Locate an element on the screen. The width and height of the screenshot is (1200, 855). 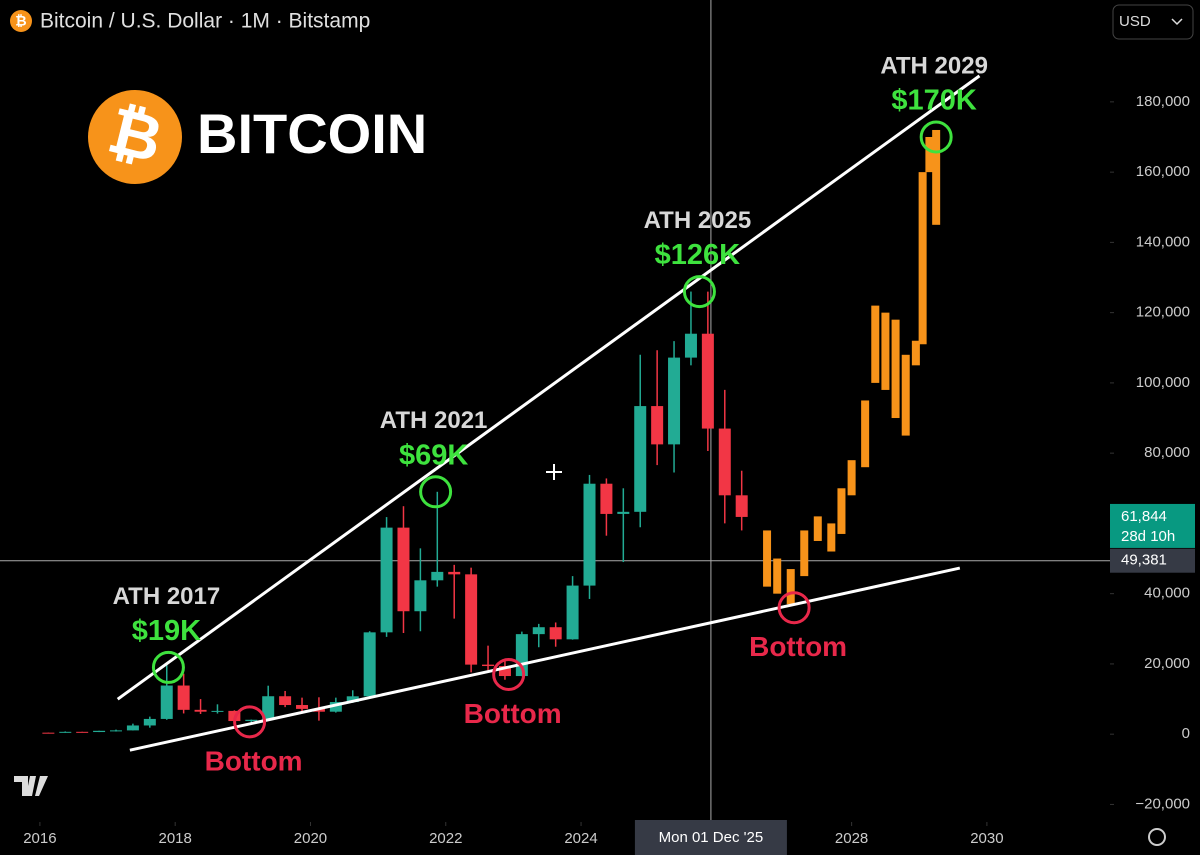
annotation-value: $126K is located at coordinates (698, 255).